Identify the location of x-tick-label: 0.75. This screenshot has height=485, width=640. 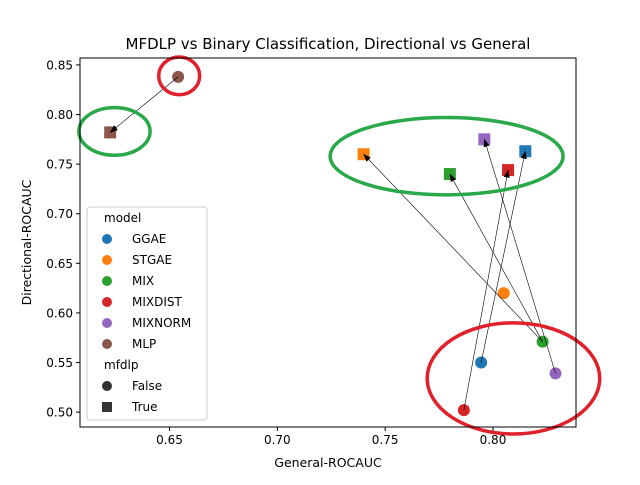
(385, 440).